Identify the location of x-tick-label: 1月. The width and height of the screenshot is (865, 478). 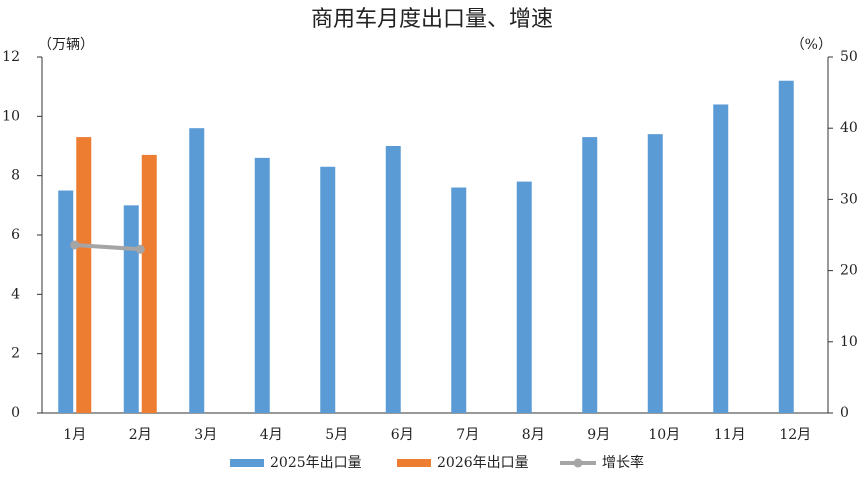
(74, 435).